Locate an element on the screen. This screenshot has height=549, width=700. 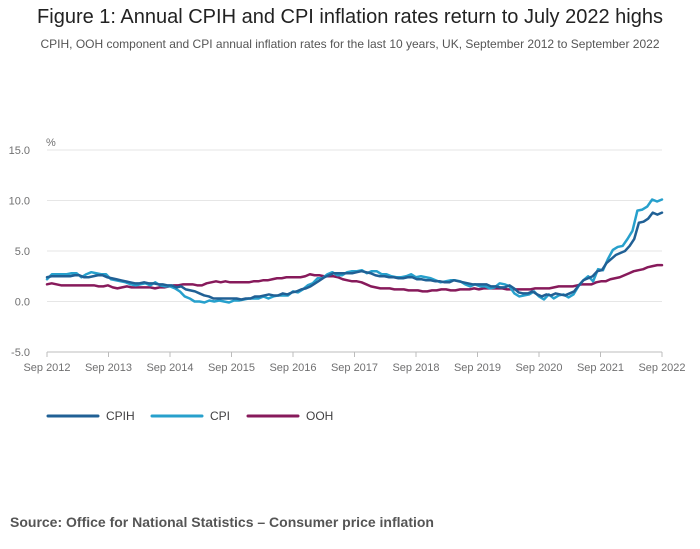
series-line-ooh is located at coordinates (354, 278).